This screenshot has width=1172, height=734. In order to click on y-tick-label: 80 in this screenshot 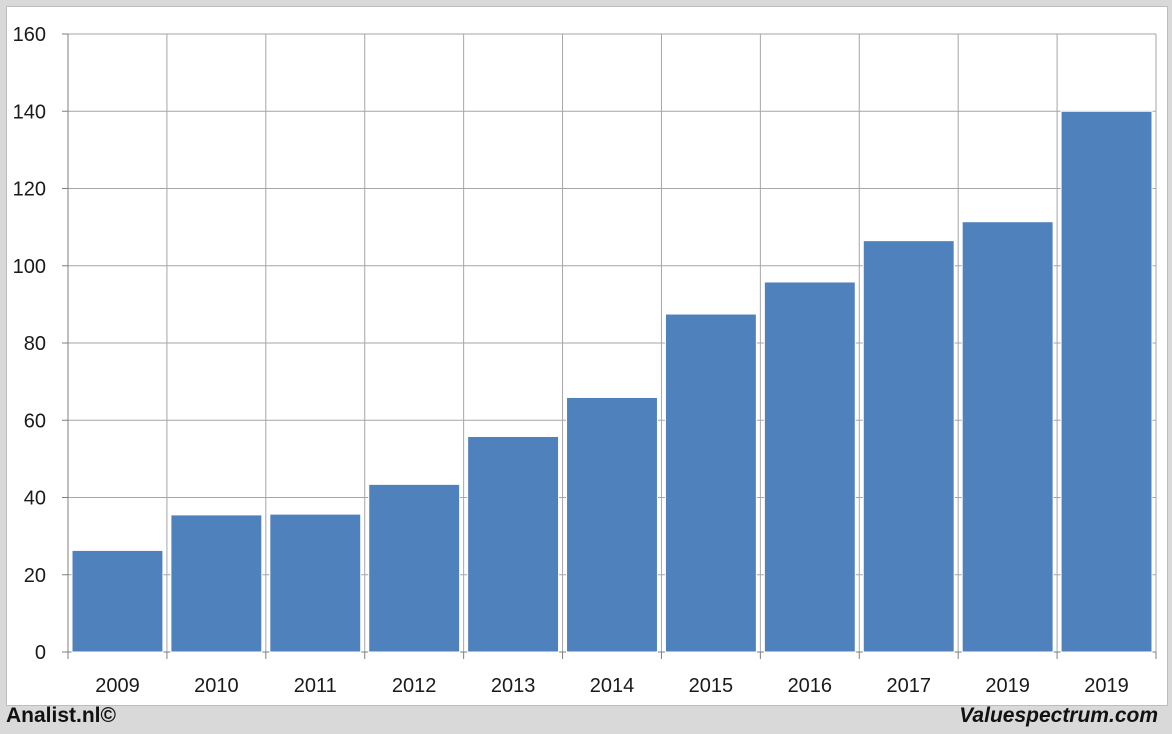, I will do `click(35, 344)`.